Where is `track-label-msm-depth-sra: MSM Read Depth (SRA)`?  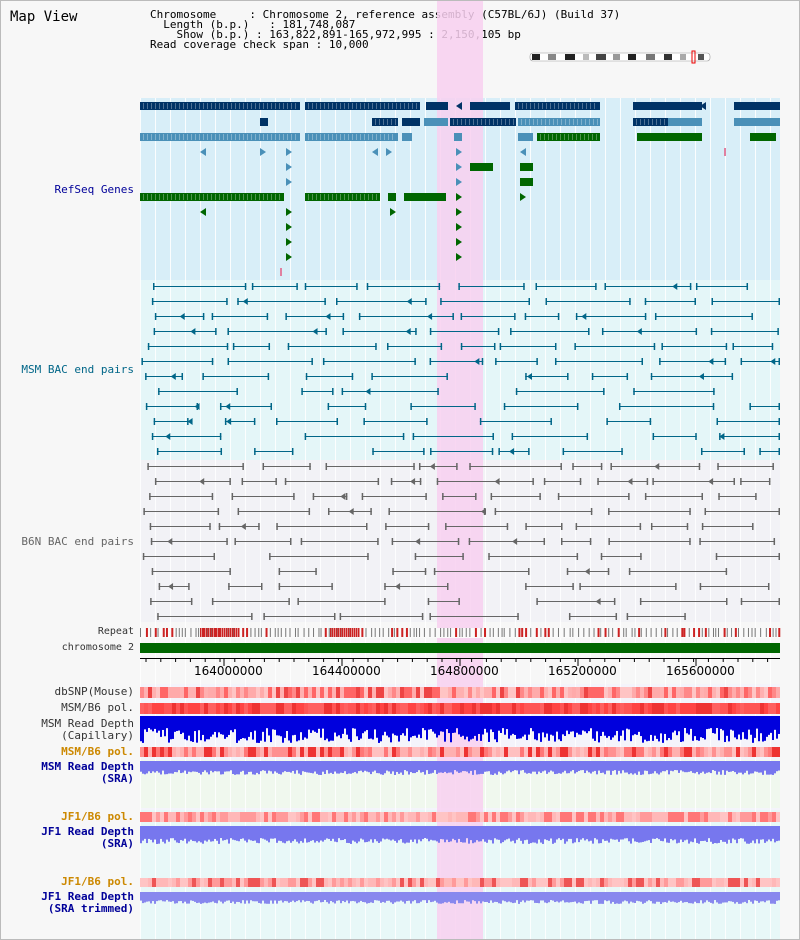 track-label-msm-depth-sra: MSM Read Depth (SRA) is located at coordinates (87, 773).